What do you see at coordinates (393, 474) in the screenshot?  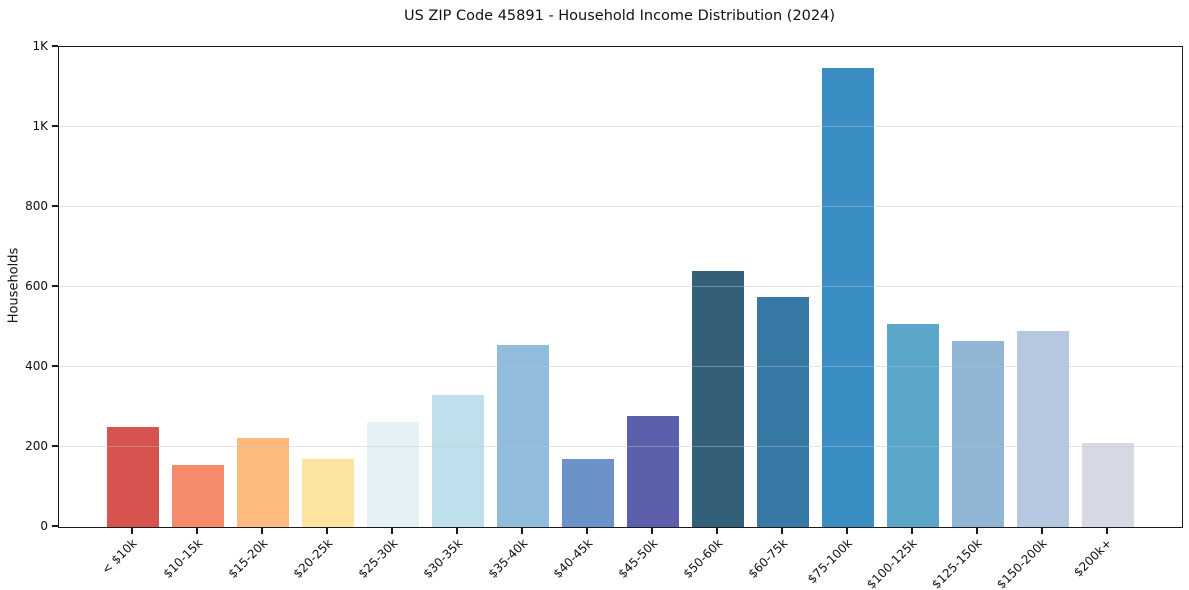 I see `bar-$25-30k` at bounding box center [393, 474].